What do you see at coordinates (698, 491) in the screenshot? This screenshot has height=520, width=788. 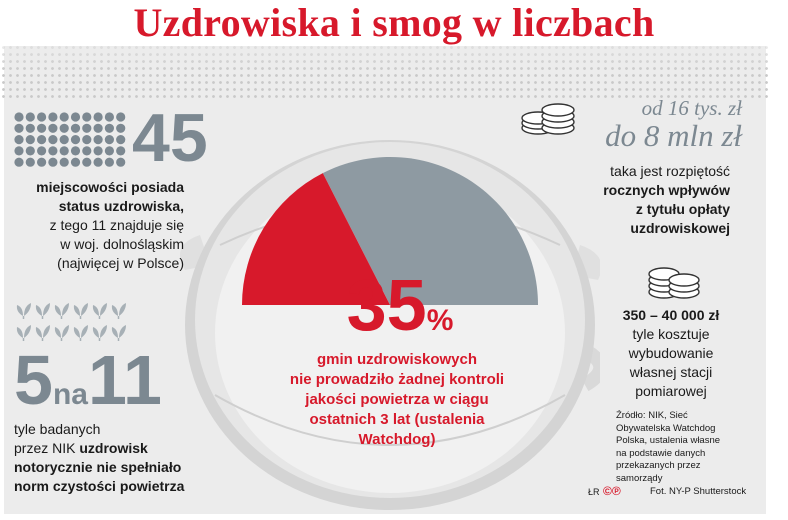 I see `photo-credit: Fot. NY-P Shutterstock` at bounding box center [698, 491].